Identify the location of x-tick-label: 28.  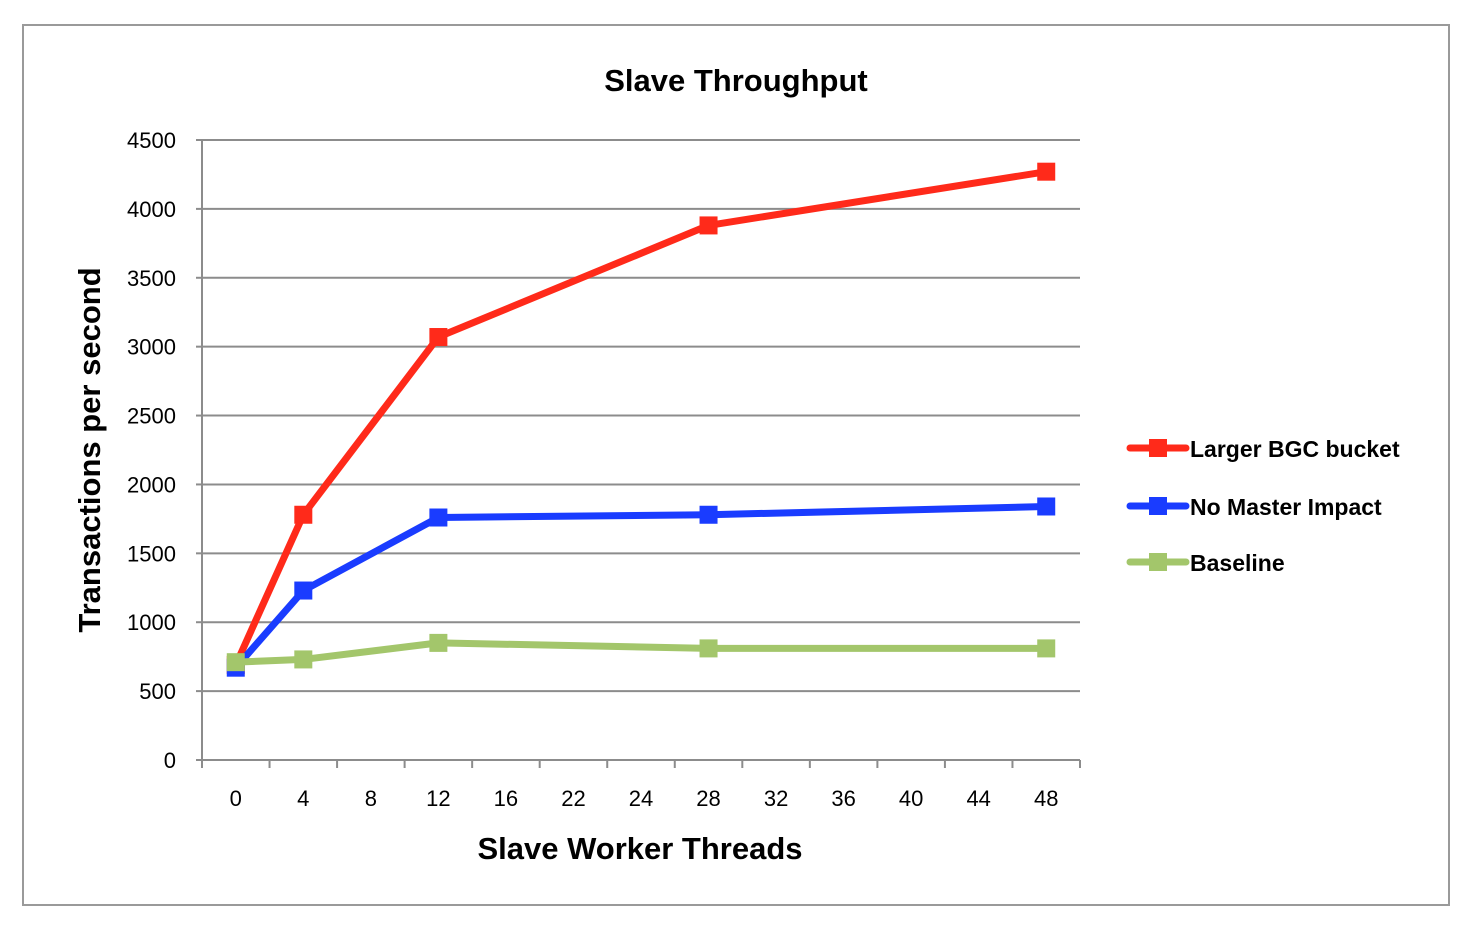
(708, 798).